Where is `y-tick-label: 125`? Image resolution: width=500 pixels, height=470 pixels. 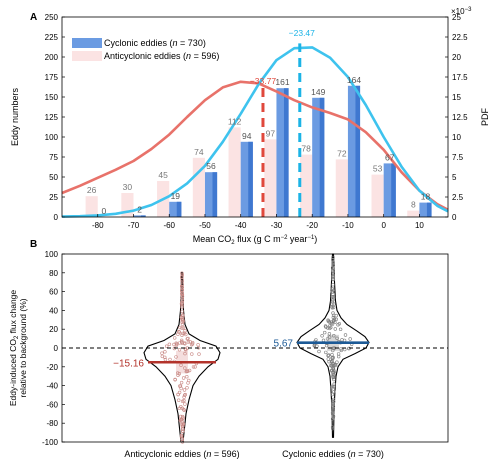 y-tick-label: 125 is located at coordinates (52, 117).